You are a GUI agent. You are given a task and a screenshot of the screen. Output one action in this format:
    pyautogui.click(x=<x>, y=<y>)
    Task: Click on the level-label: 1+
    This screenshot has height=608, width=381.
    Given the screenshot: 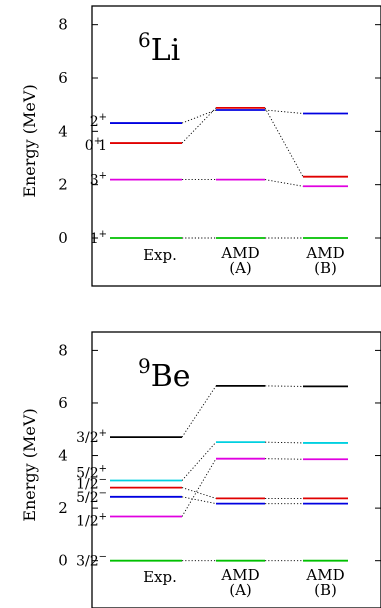 What is the action you would take?
    pyautogui.click(x=98, y=238)
    